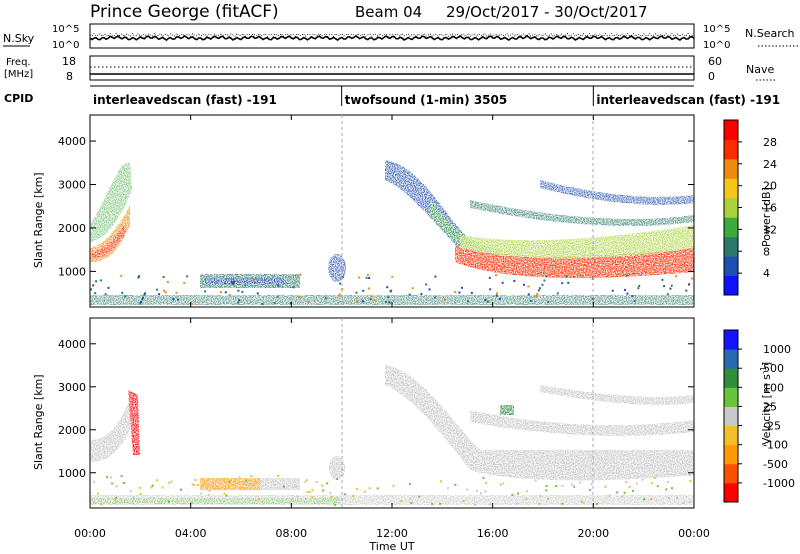 The width and height of the screenshot is (800, 554). Describe the element at coordinates (72, 344) in the screenshot. I see `y-tick-label: 4000` at that location.